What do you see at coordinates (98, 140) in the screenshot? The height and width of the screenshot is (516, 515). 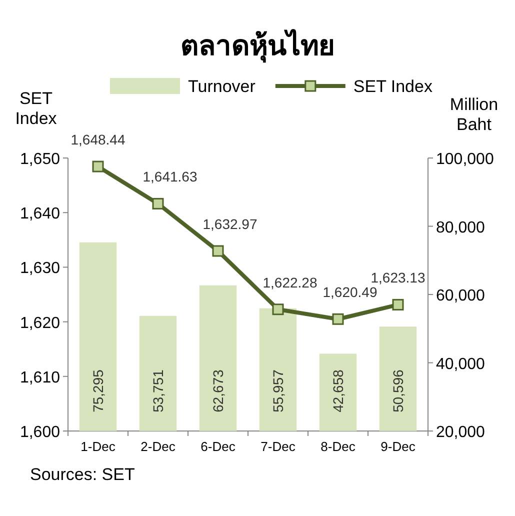 I see `data-label: 1,648.44` at bounding box center [98, 140].